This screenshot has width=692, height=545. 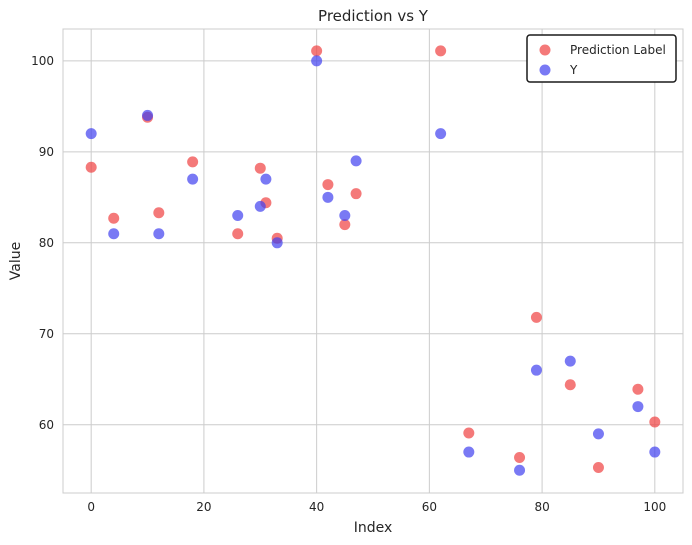 I want to click on legend-marker-y, so click(x=545, y=70).